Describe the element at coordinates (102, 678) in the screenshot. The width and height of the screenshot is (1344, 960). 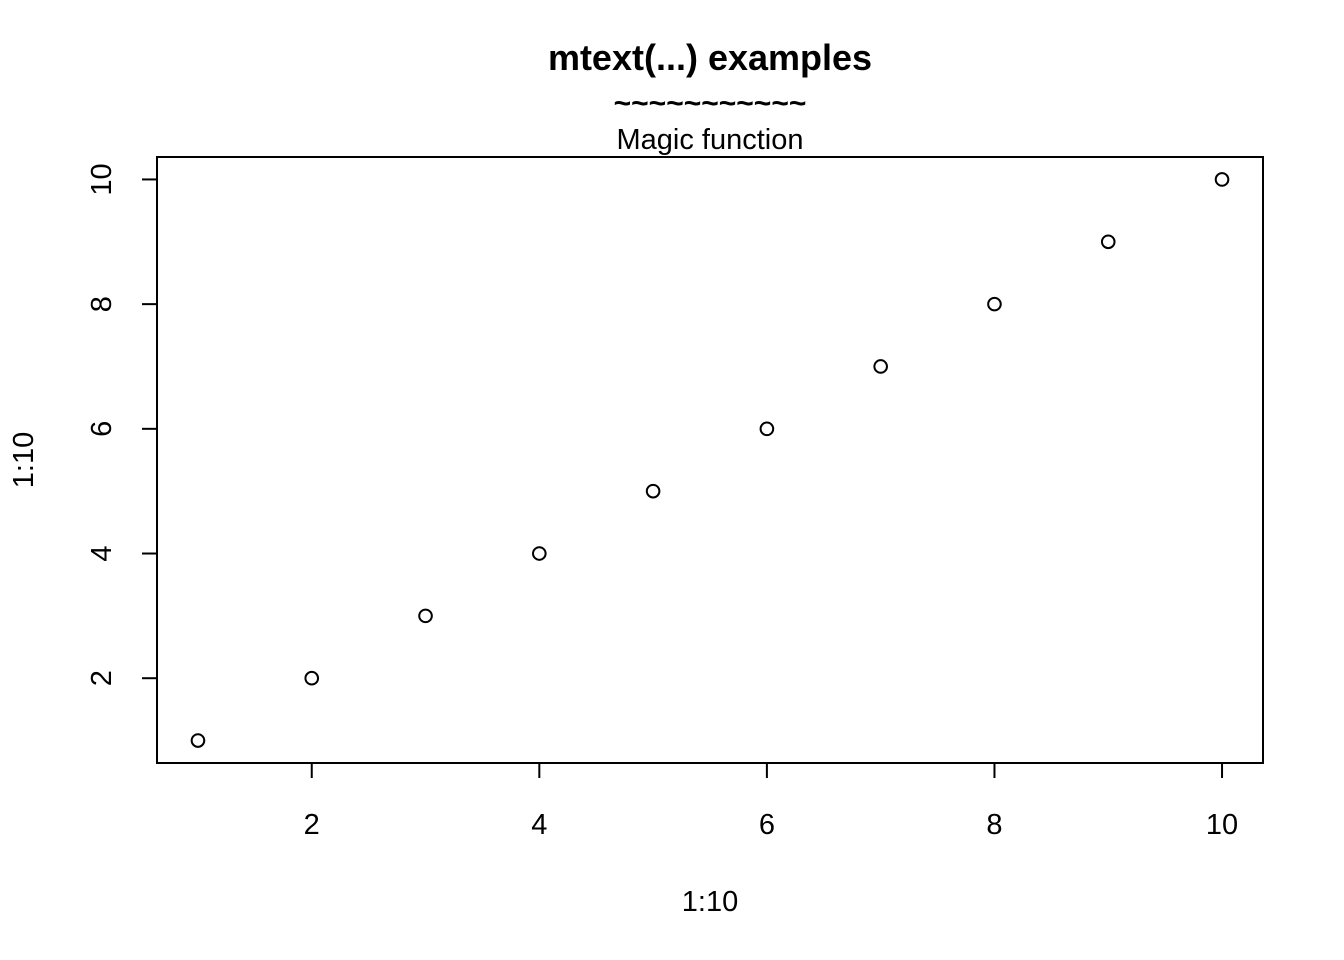
I see `y-tick-label: 2` at that location.